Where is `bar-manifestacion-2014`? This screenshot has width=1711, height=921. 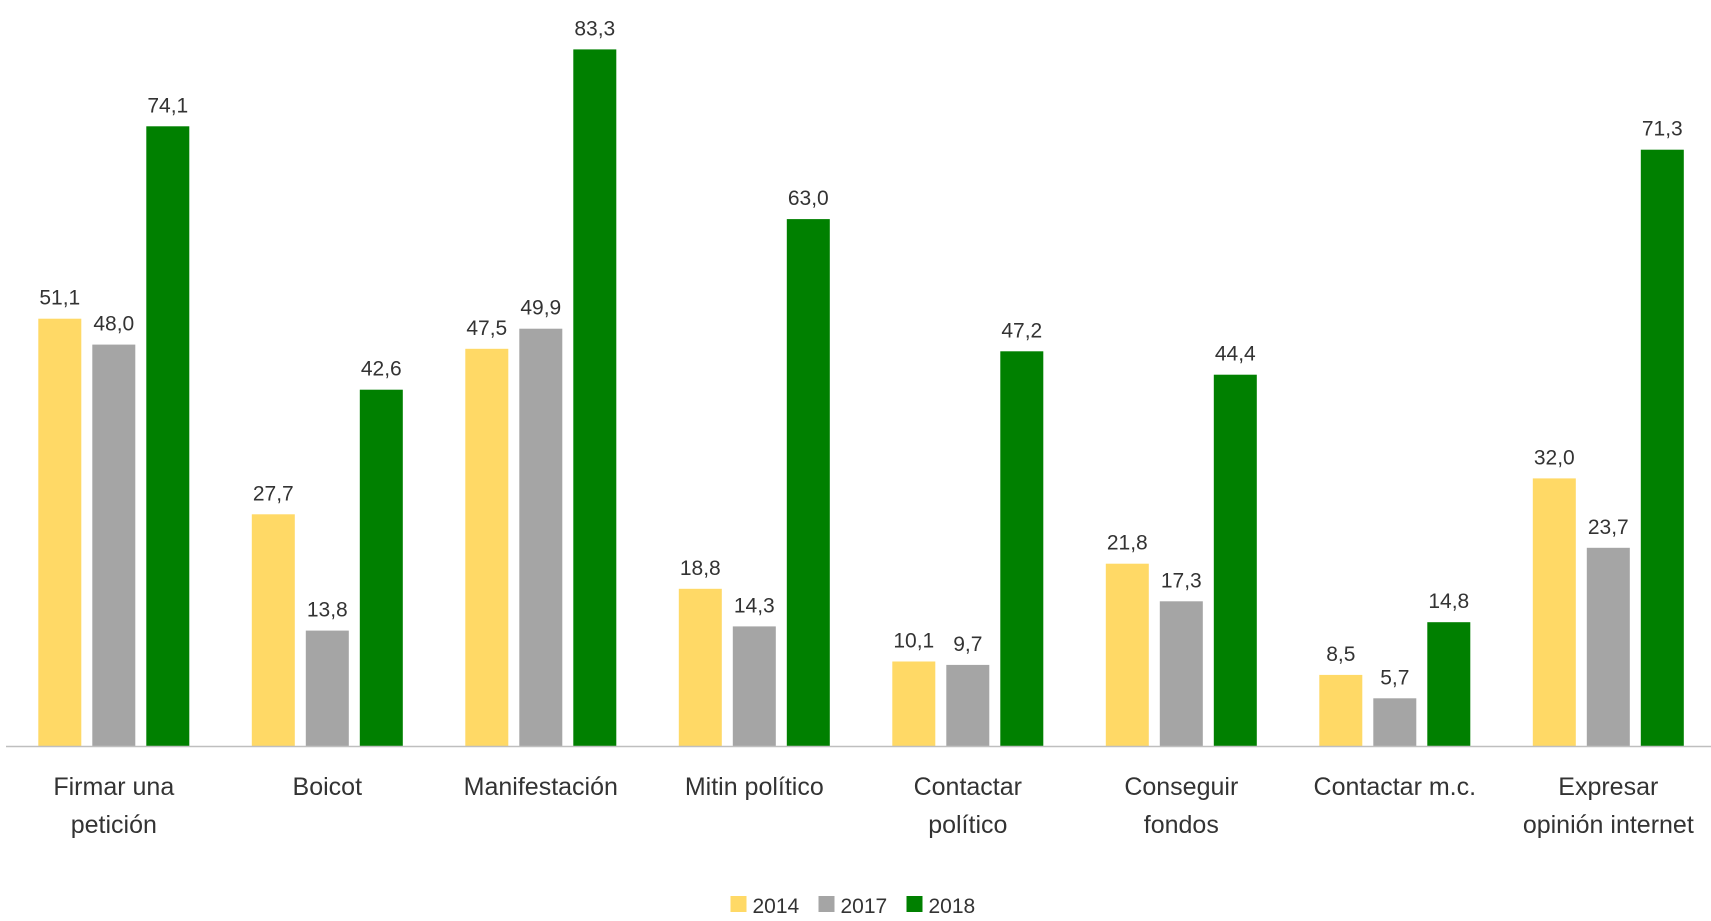
bar-manifestacion-2014 is located at coordinates (487, 547).